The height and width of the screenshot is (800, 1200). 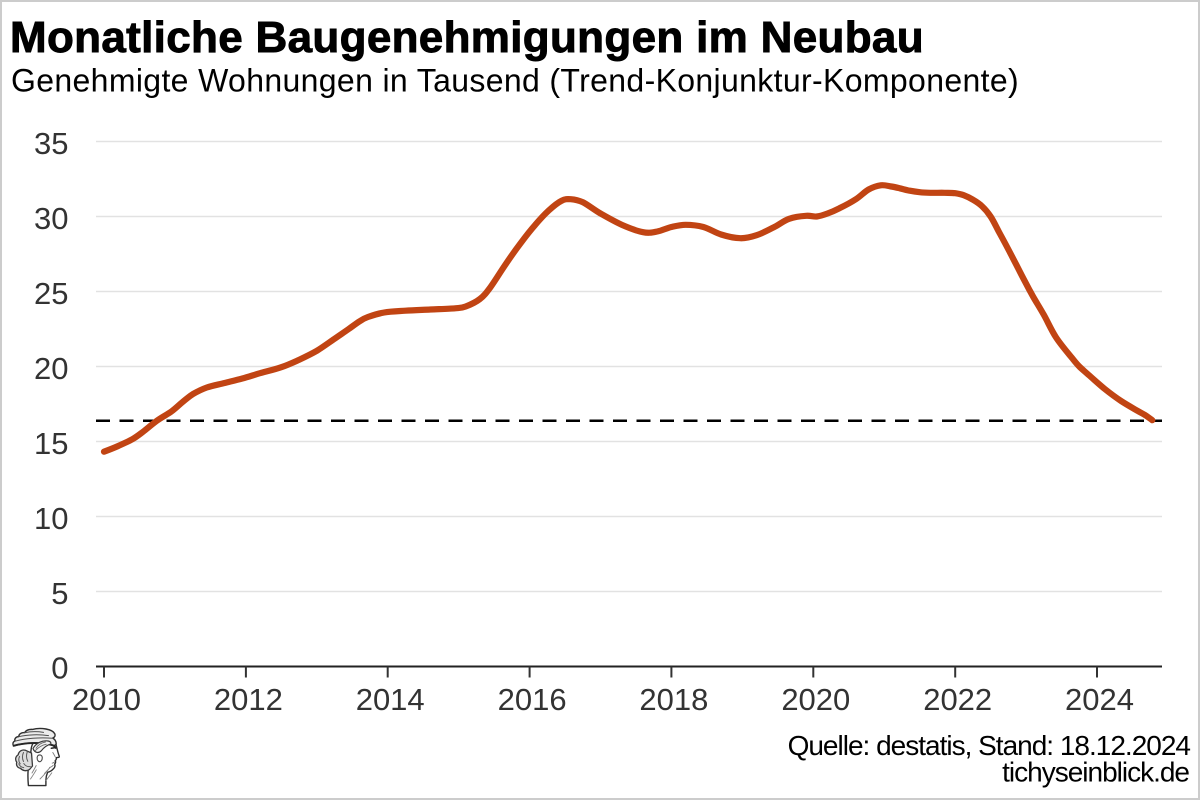 What do you see at coordinates (1099, 699) in the screenshot?
I see `svg-text: 2024` at bounding box center [1099, 699].